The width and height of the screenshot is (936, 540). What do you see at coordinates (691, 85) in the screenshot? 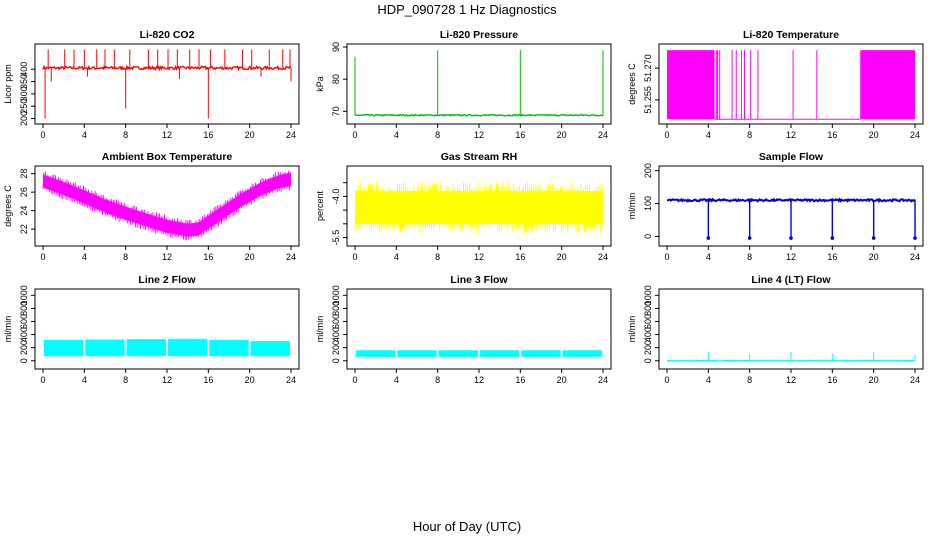
I see `dense-region` at bounding box center [691, 85].